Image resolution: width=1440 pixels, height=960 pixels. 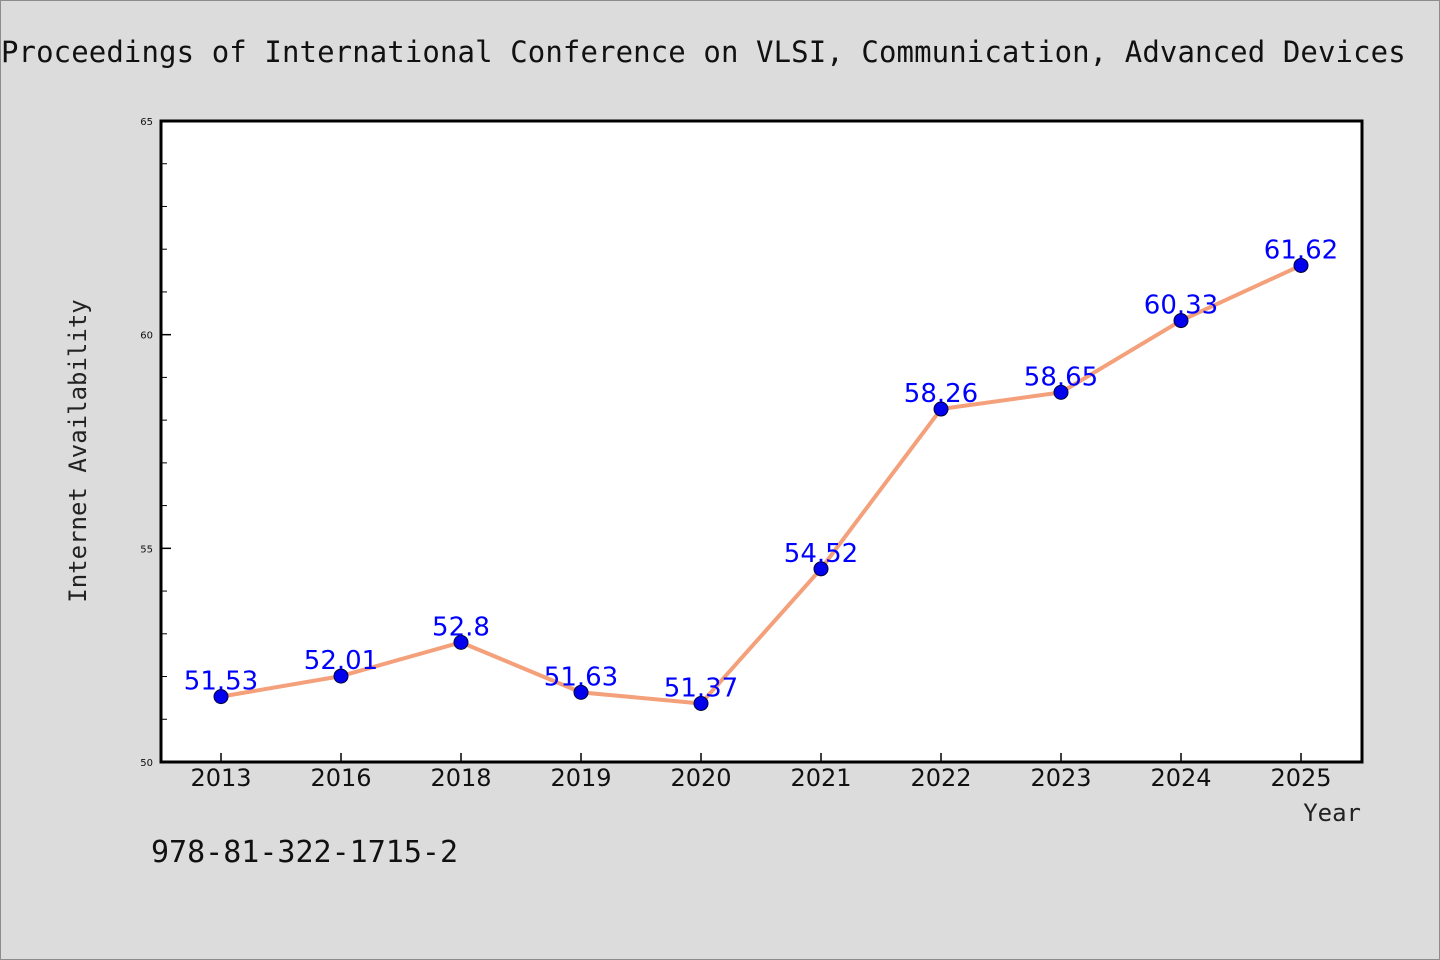 I want to click on y-minor-ticks, so click(x=163, y=441).